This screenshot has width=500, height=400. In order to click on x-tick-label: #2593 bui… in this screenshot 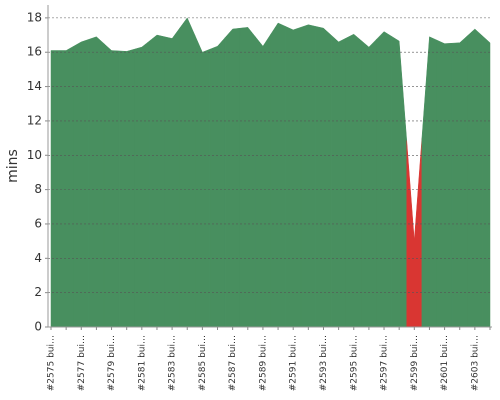, I will do `click(324, 363)`.